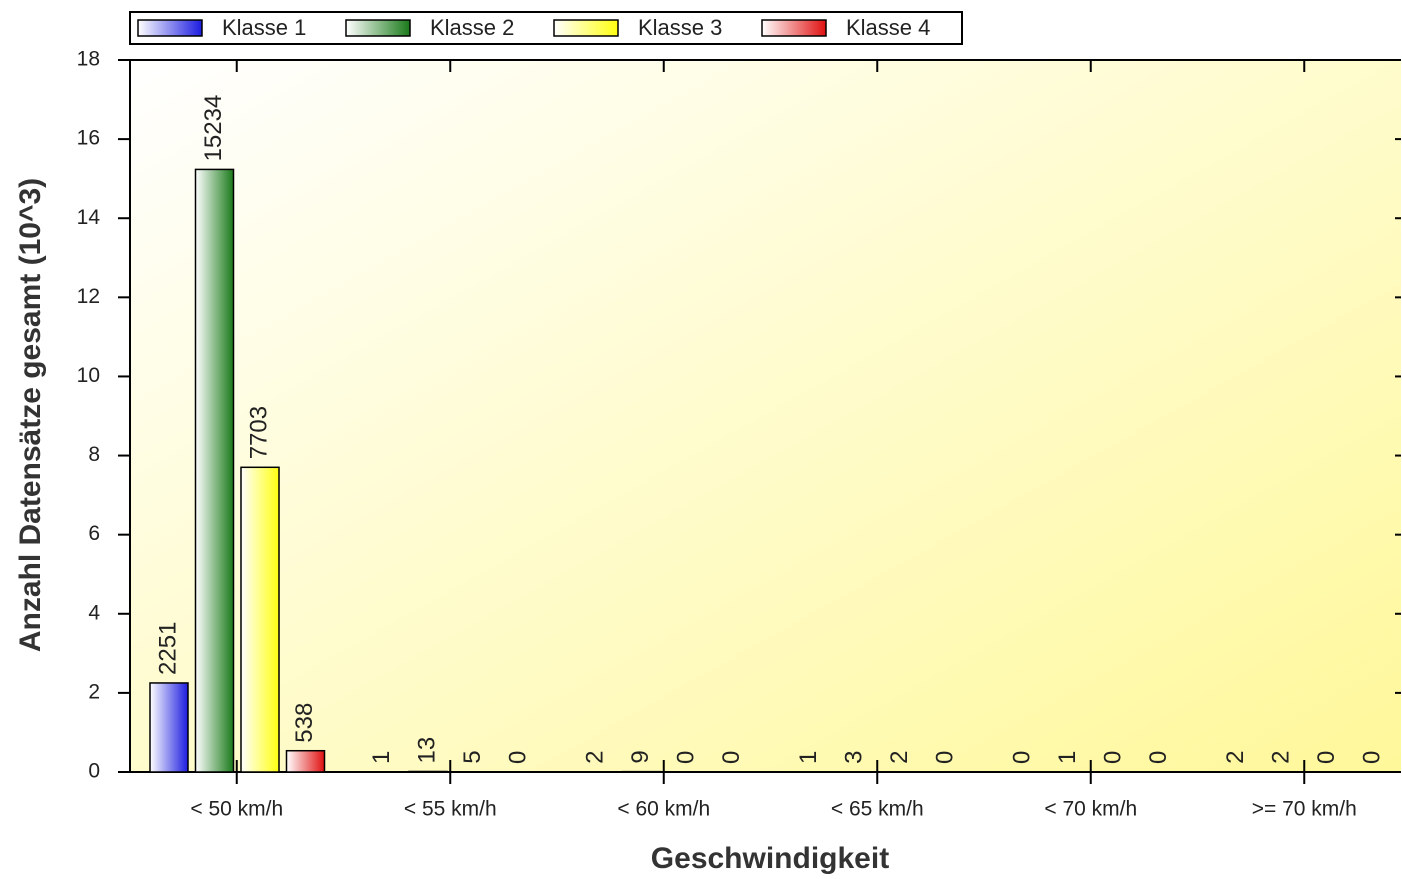 This screenshot has height=879, width=1402. What do you see at coordinates (304, 723) in the screenshot?
I see `data-label: 538` at bounding box center [304, 723].